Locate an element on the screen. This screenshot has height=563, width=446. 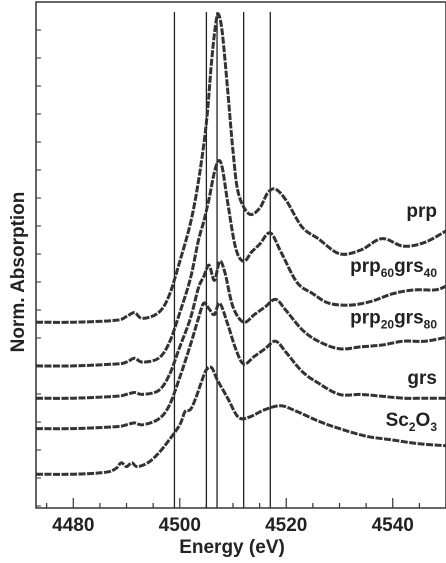
series-label-4: Sc2O3 is located at coordinates (412, 422).